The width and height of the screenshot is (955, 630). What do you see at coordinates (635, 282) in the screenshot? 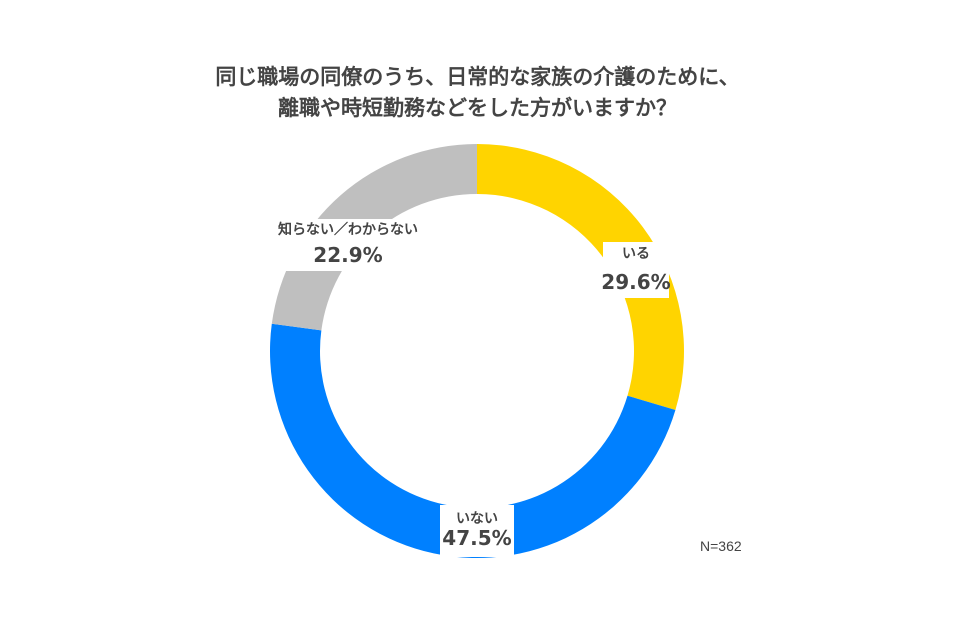
I see `slice-value-yes: 29.6%` at bounding box center [635, 282].